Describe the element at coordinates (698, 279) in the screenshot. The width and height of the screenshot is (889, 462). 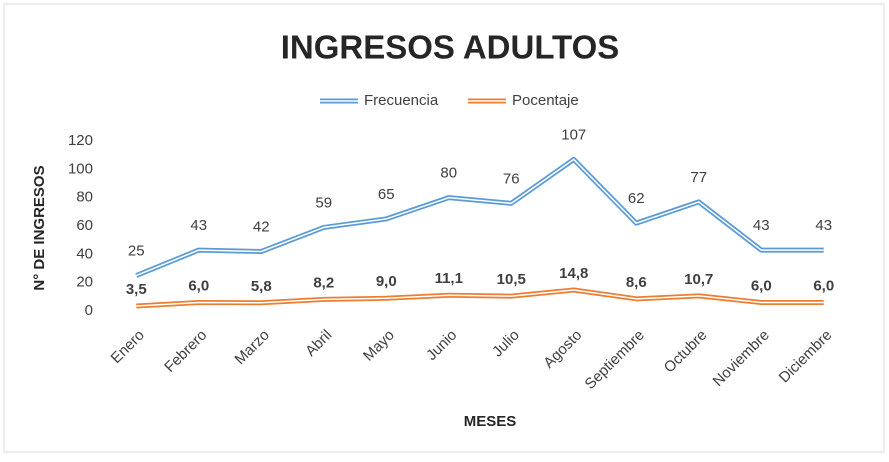
I see `data-label: 10,7` at that location.